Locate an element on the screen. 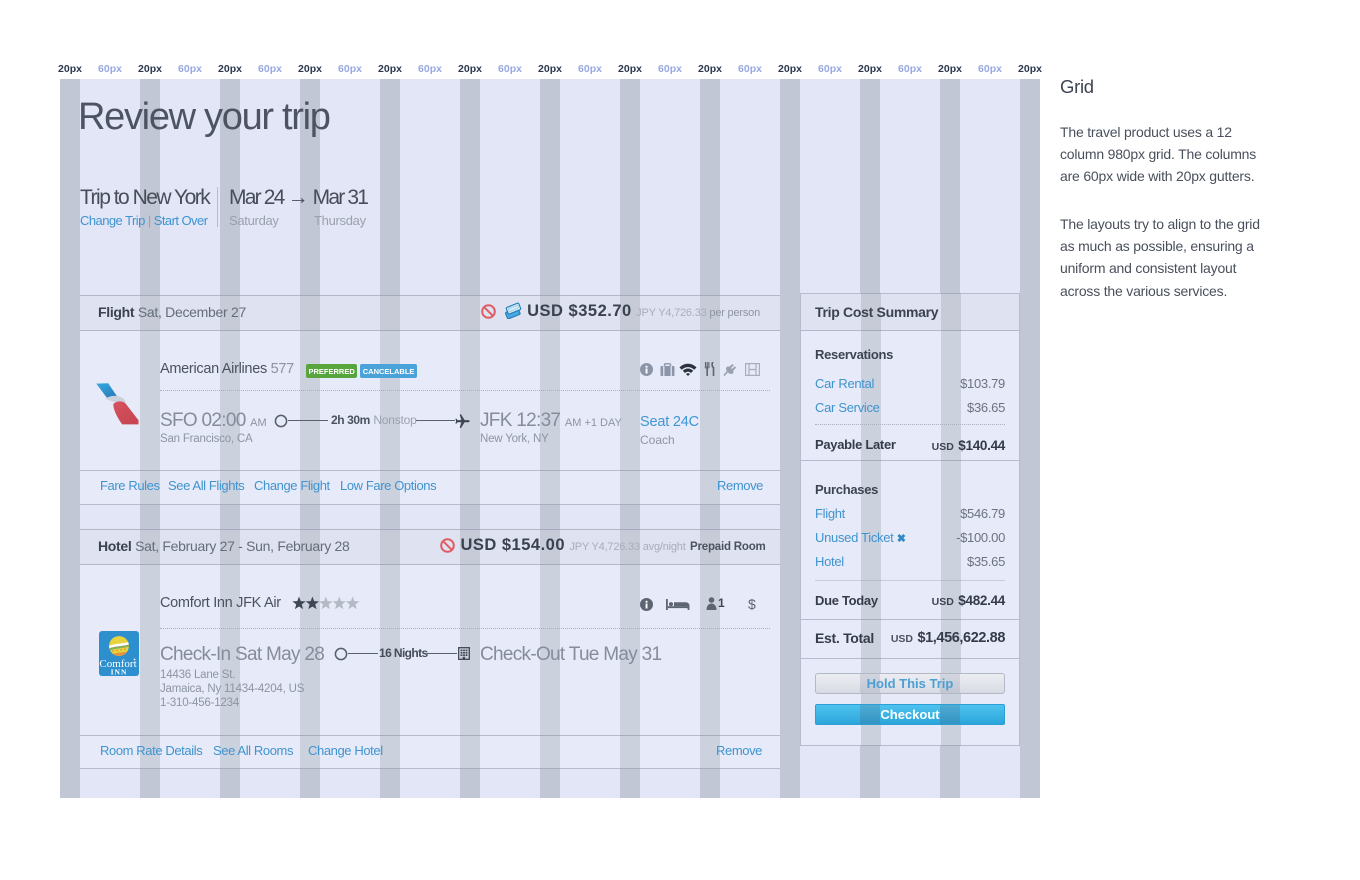  svg-text: INN is located at coordinates (119, 672).